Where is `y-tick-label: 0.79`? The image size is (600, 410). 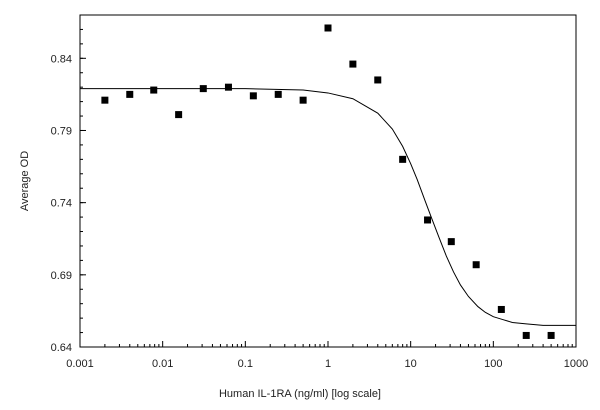 y-tick-label: 0.79 is located at coordinates (61, 131).